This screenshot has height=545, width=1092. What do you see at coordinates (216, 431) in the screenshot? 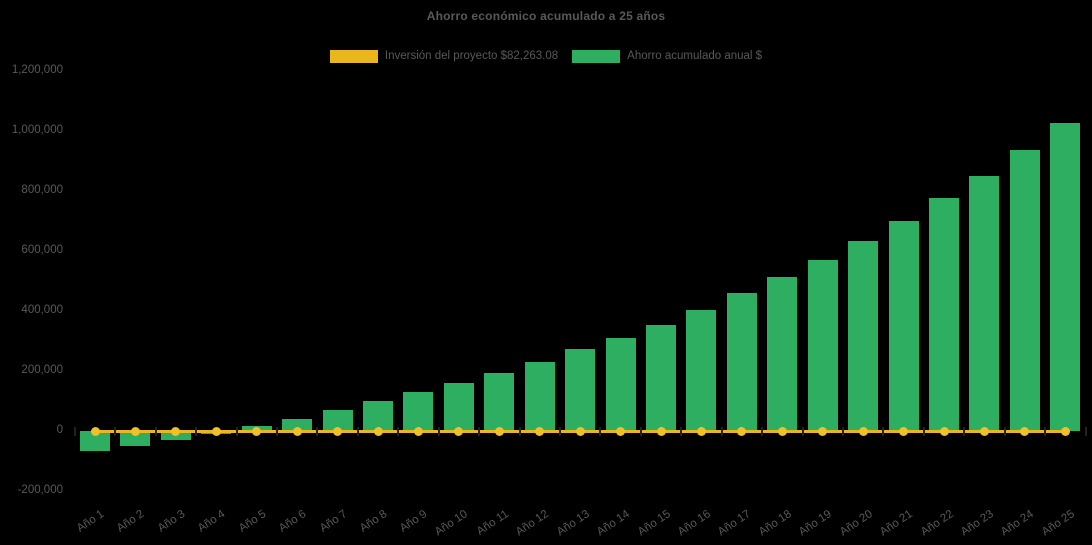
I see `line-marker-año-4` at bounding box center [216, 431].